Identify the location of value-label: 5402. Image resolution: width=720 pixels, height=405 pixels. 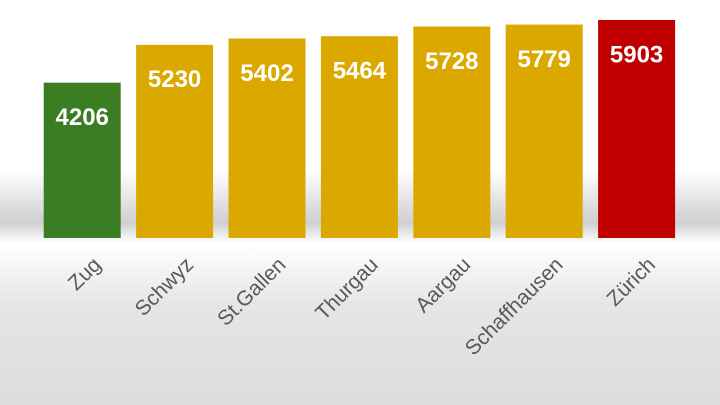
(266, 73).